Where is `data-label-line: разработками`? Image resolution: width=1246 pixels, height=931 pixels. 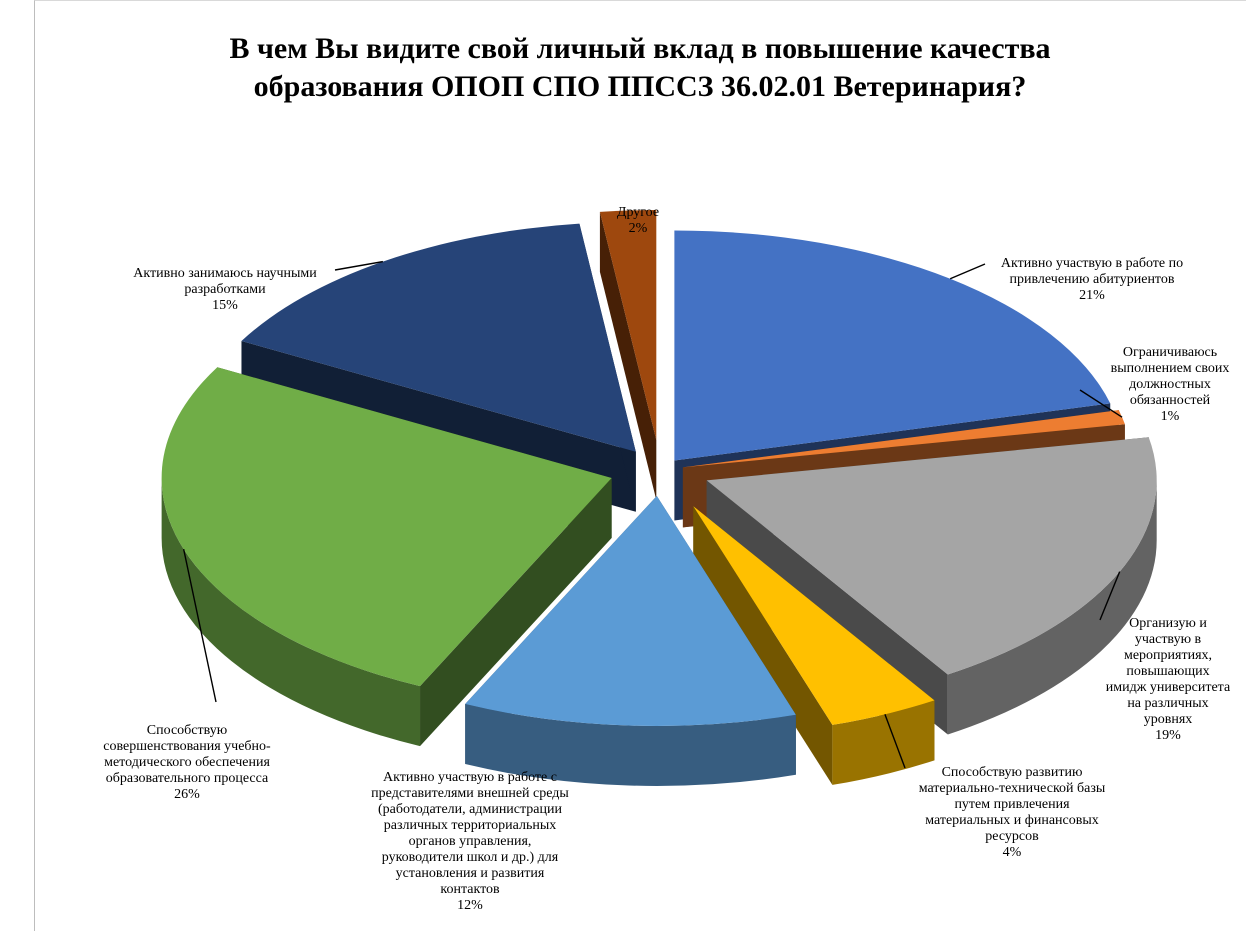
data-label-line: разработками is located at coordinates (225, 289).